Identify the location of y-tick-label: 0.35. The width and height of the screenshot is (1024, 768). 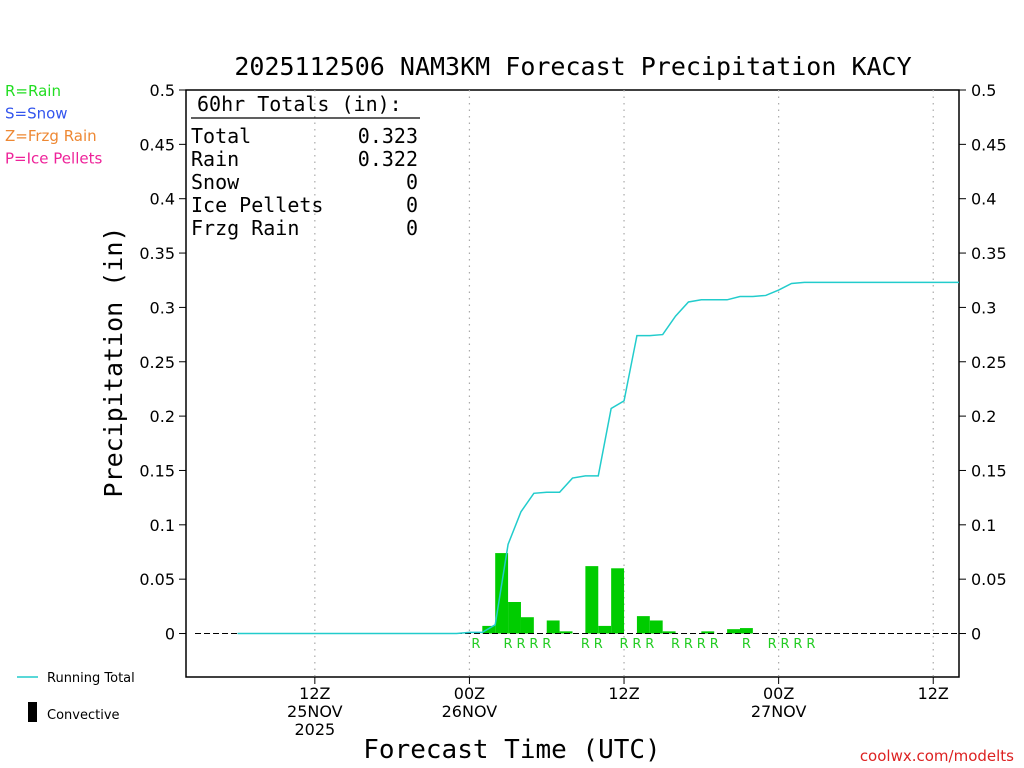
(157, 253).